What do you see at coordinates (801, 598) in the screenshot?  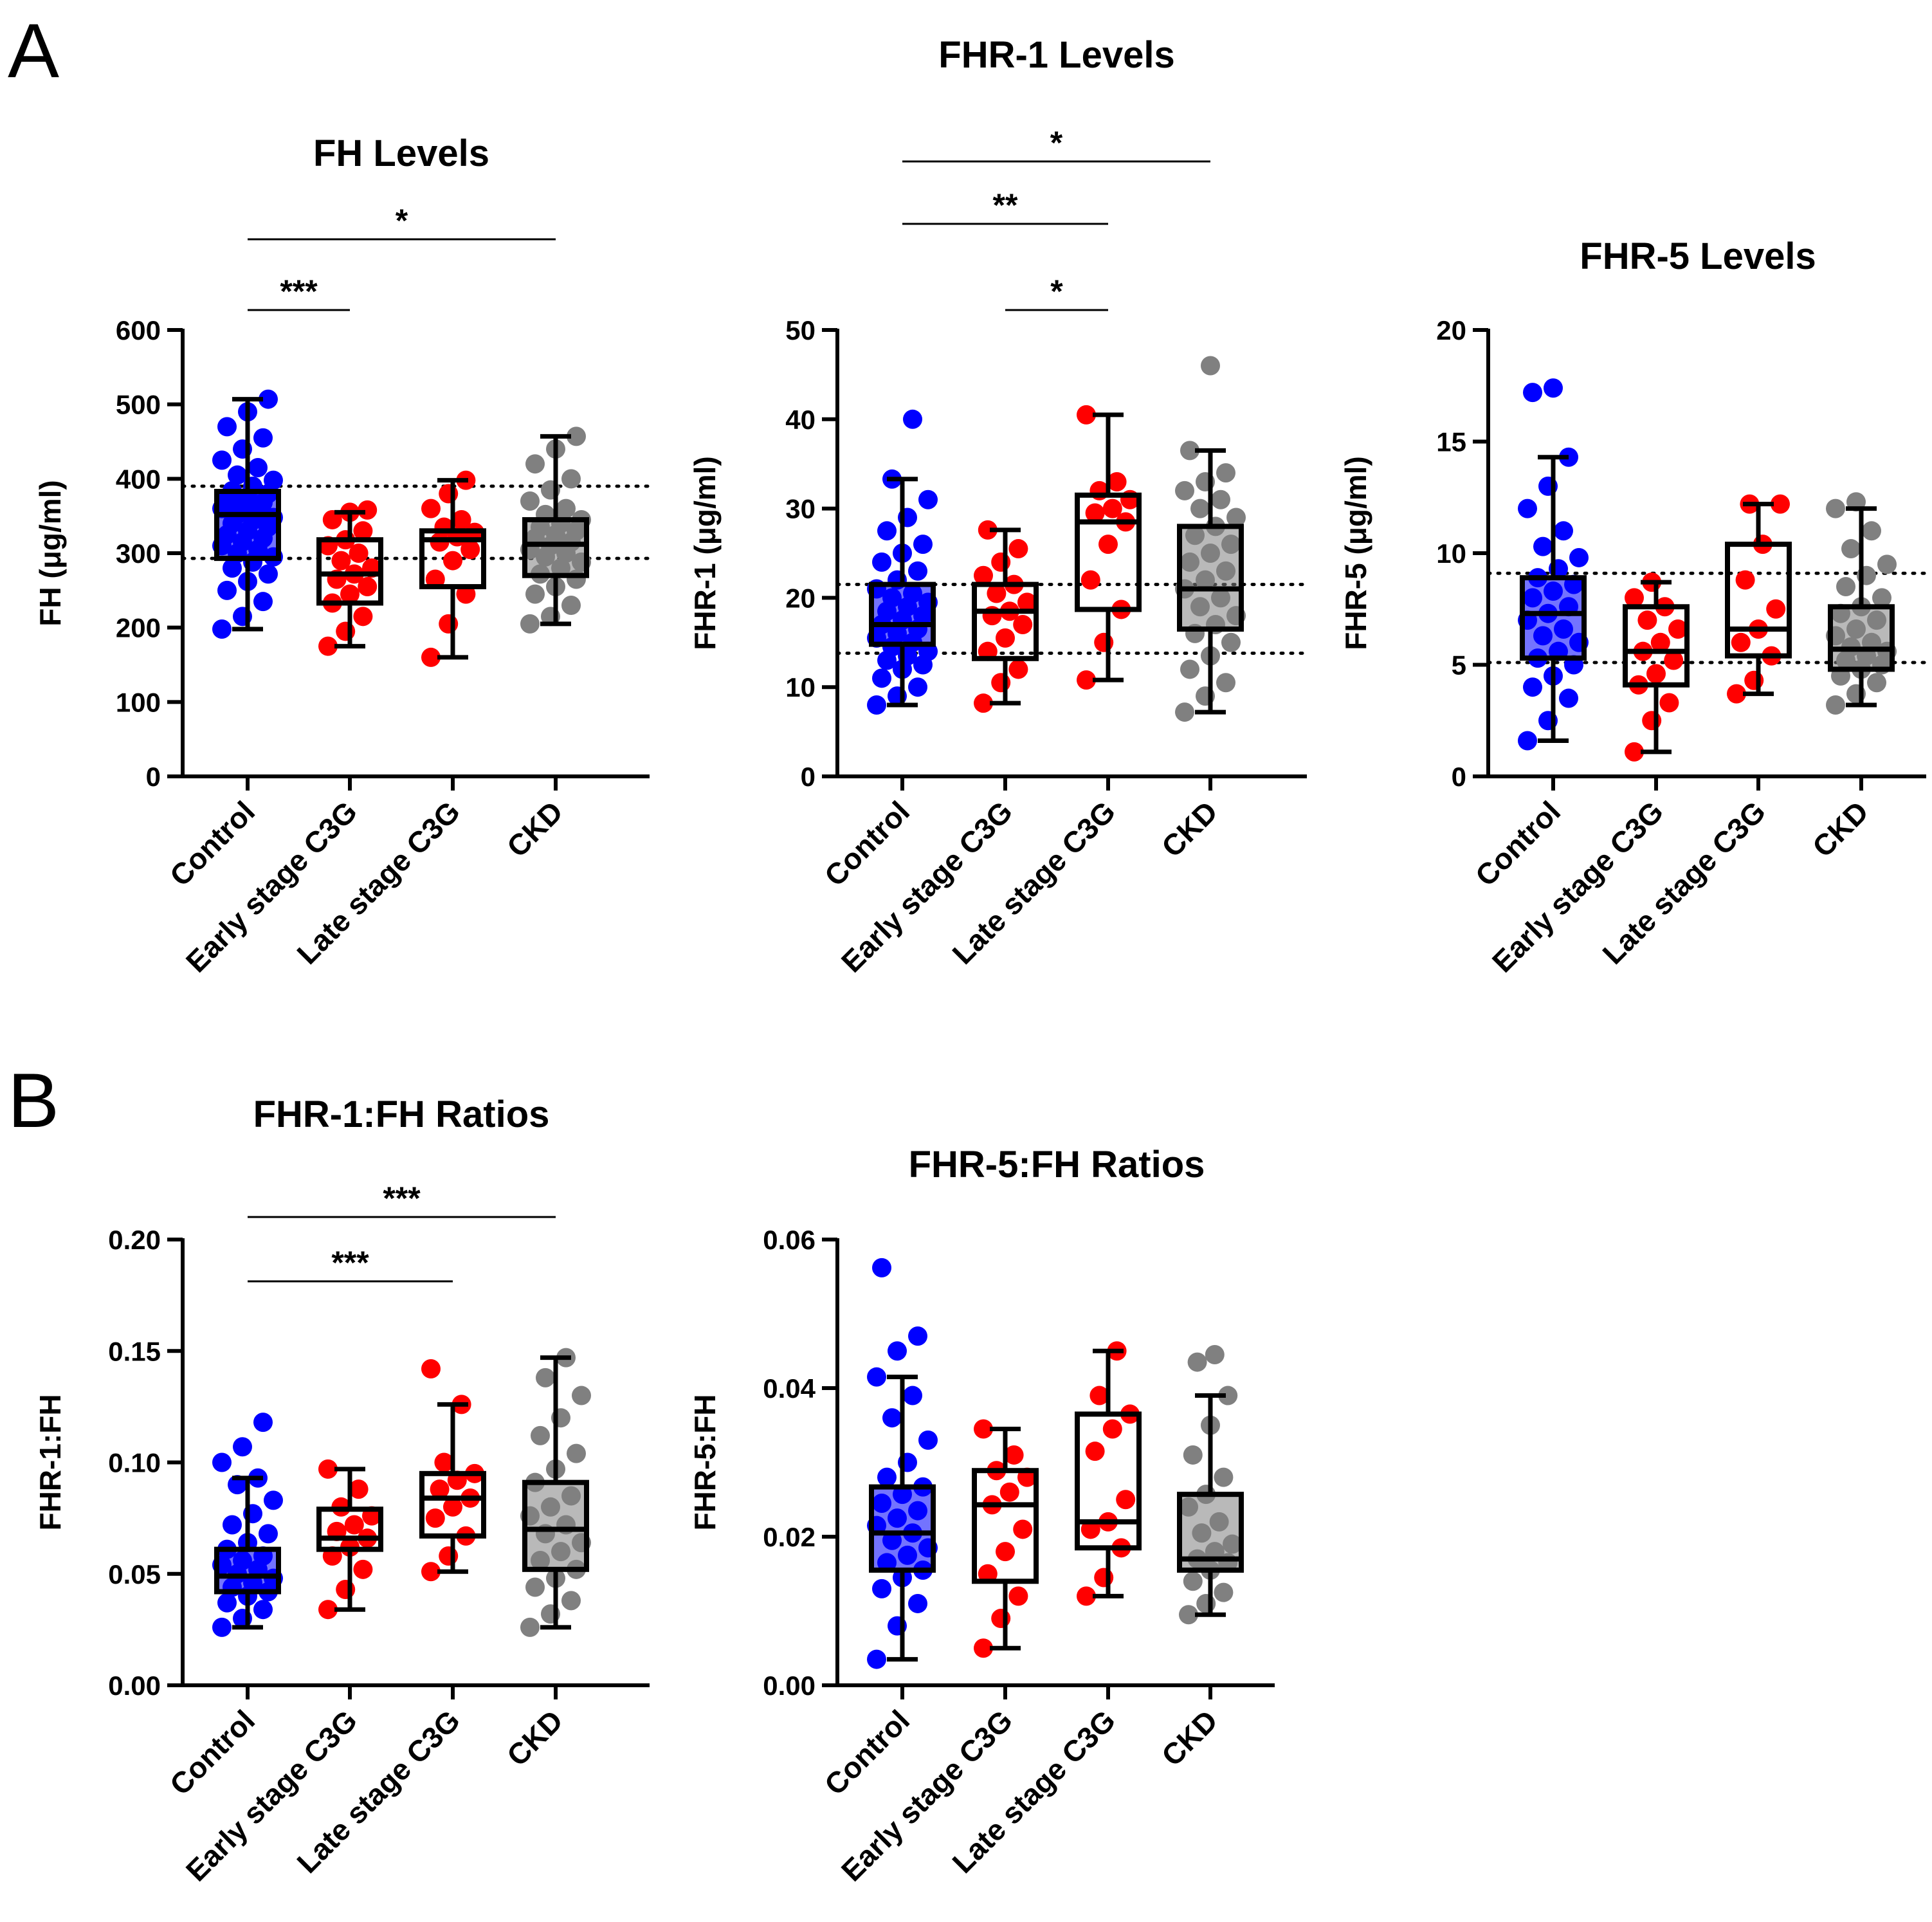 I see `y-tick-label: 20` at bounding box center [801, 598].